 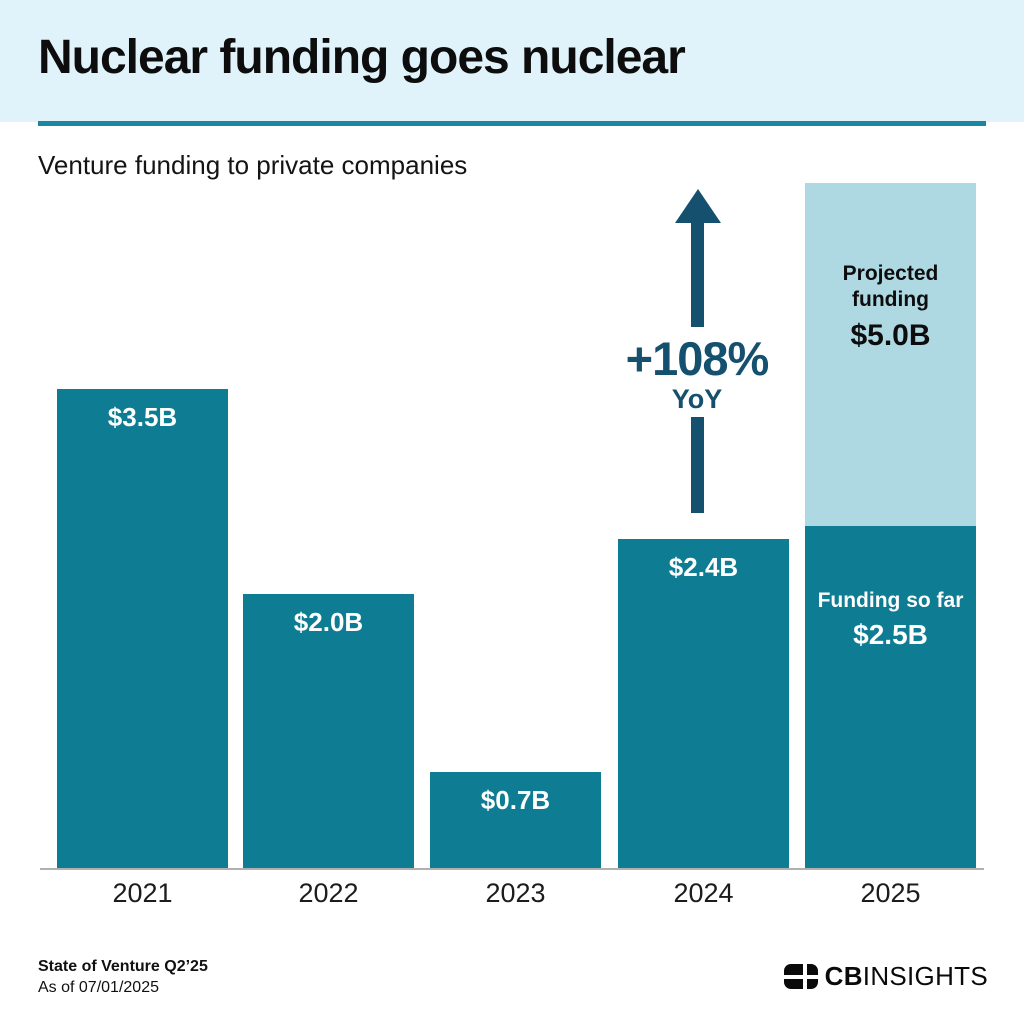 I want to click on x-tick-2021: 2021, so click(x=142, y=893).